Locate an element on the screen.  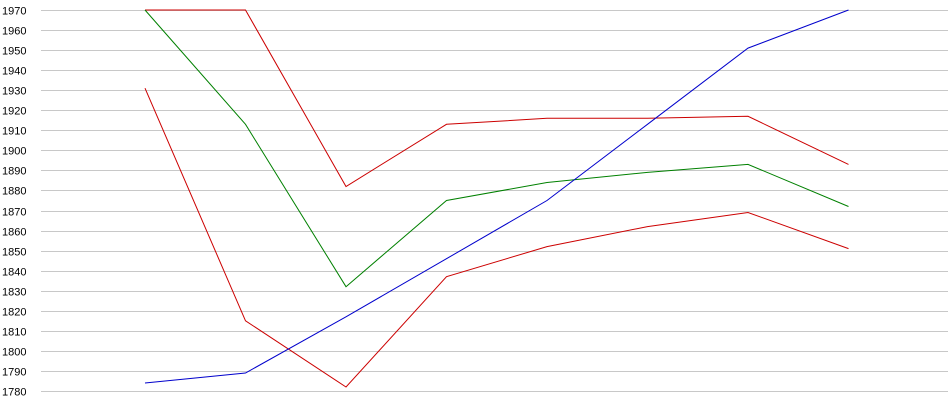
y-tick-label-1960: 1960 is located at coordinates (14, 32).